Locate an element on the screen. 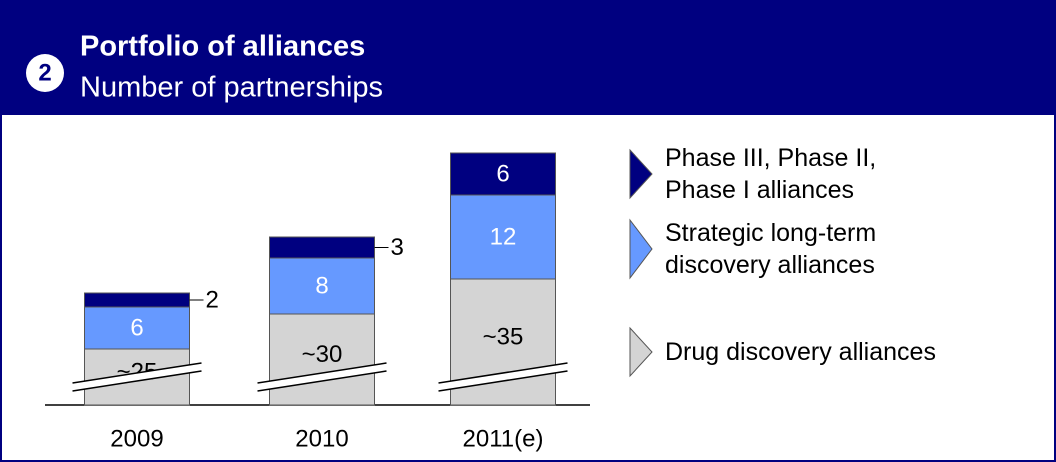  legend-label: Strategic long-term discovery alliances is located at coordinates (771, 249).